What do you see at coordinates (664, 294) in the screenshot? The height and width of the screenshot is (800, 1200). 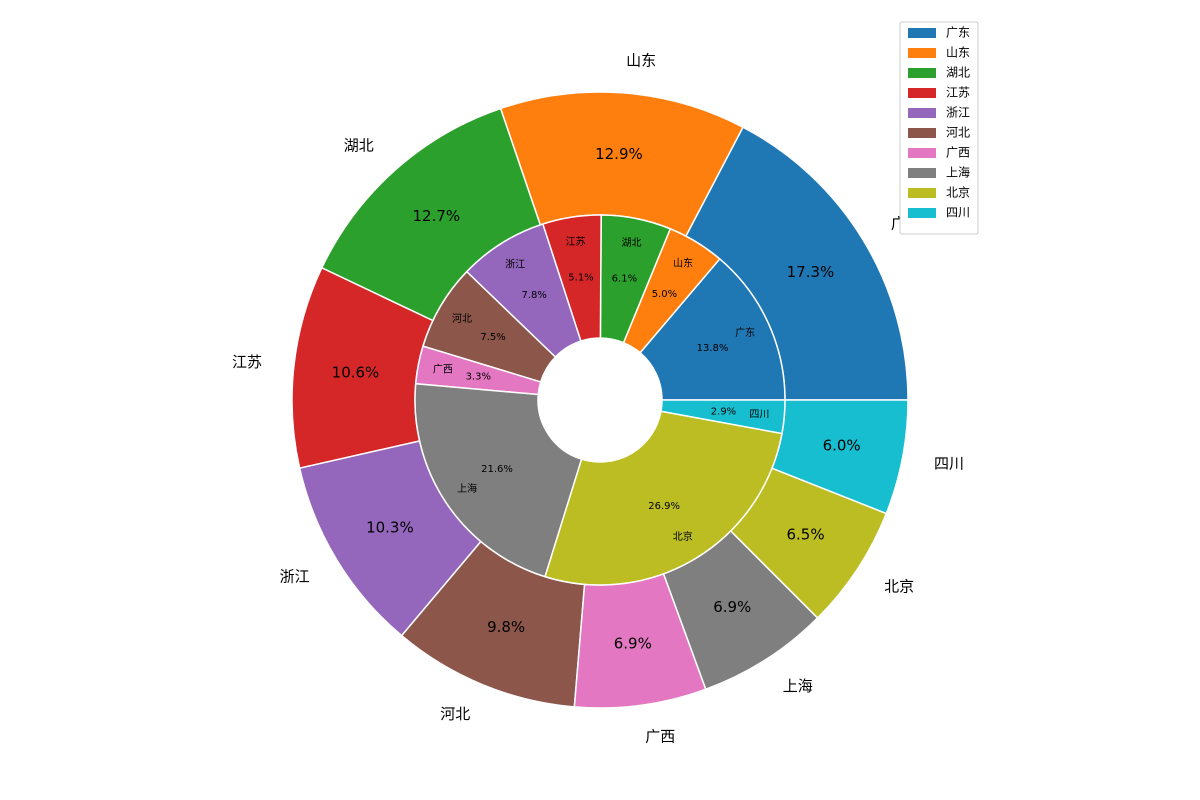 I see `percent-label: 5.0%` at bounding box center [664, 294].